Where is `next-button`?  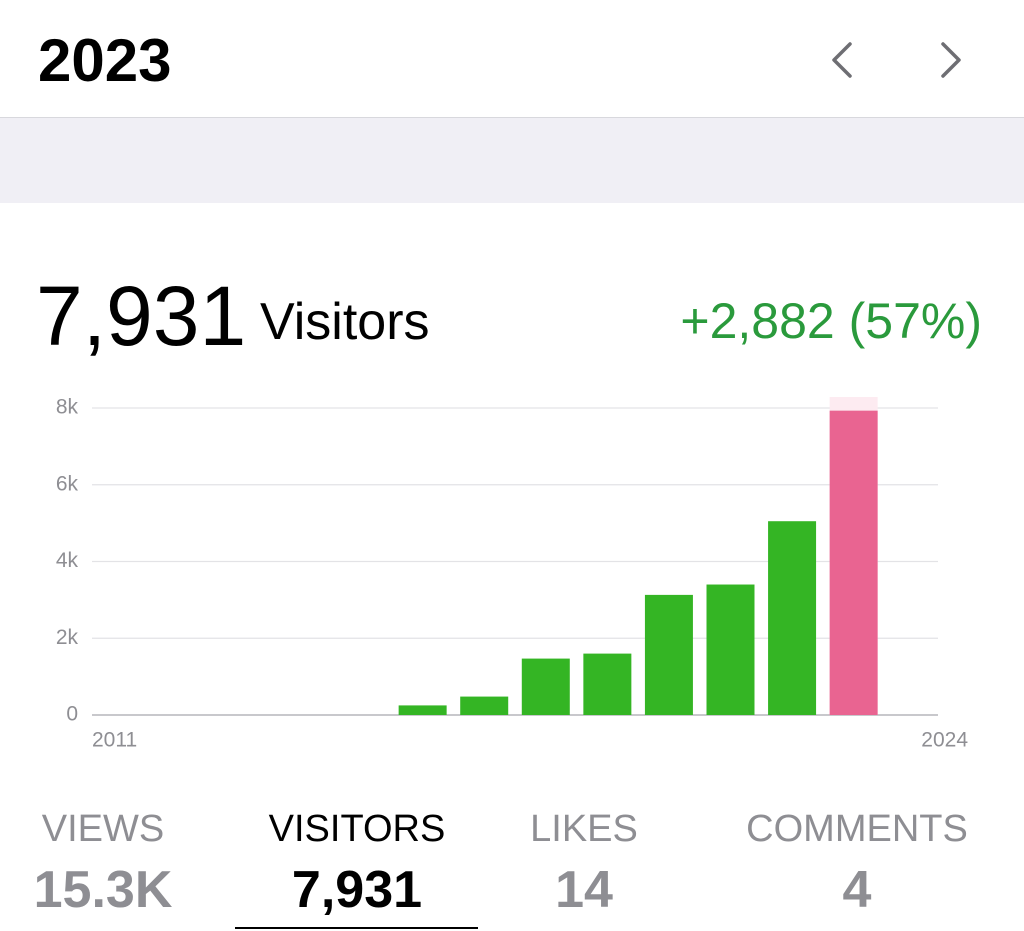 next-button is located at coordinates (951, 60).